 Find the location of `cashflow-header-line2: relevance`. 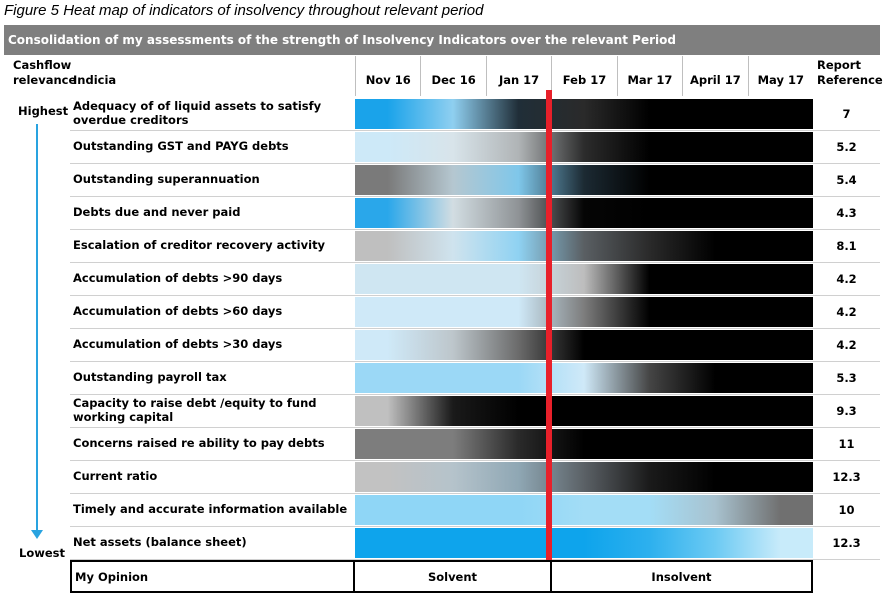

cashflow-header-line2: relevance is located at coordinates (45, 80).